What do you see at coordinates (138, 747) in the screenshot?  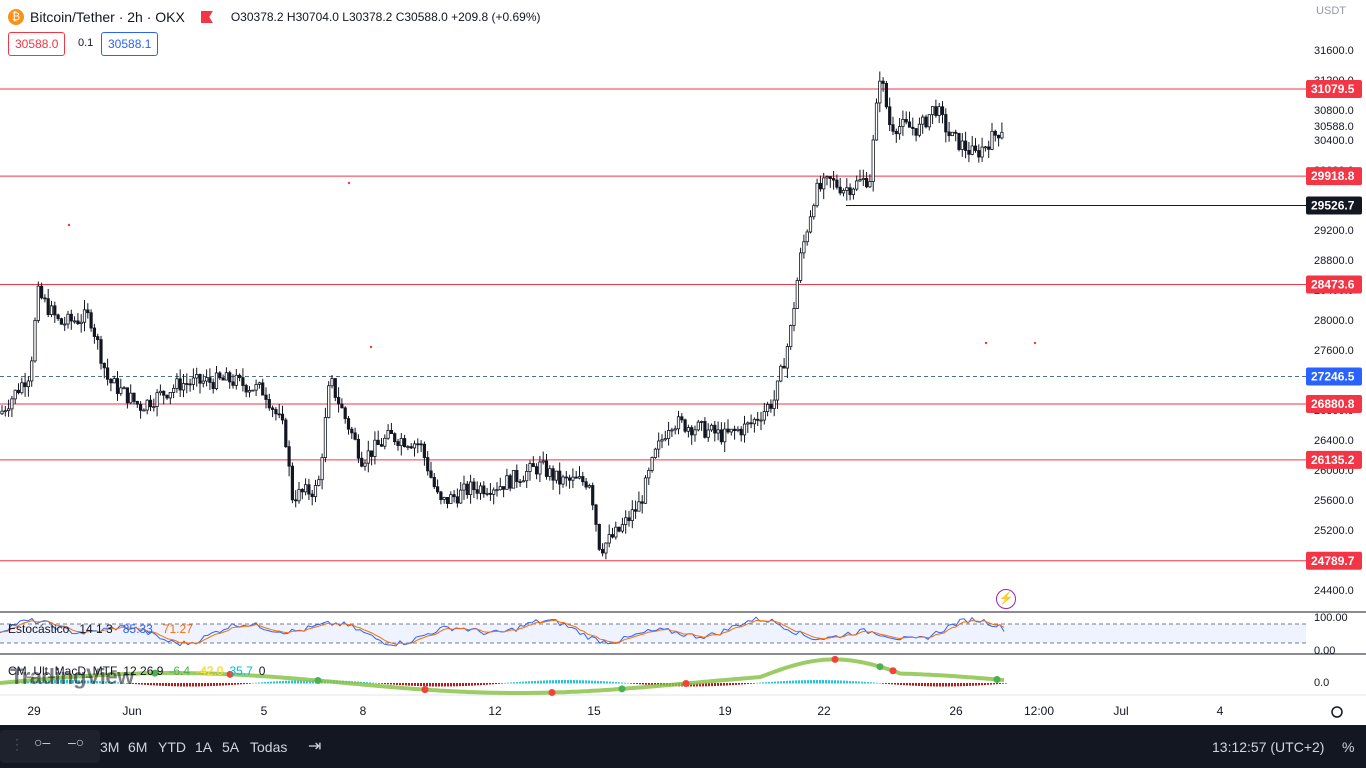 I see `range-6m: 6M` at bounding box center [138, 747].